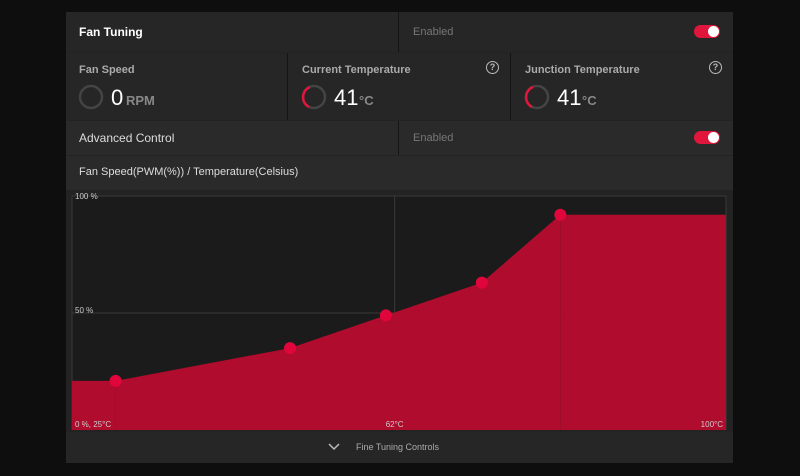  Describe the element at coordinates (232, 138) in the screenshot. I see `advanced-title-cell: Advanced Control` at that location.